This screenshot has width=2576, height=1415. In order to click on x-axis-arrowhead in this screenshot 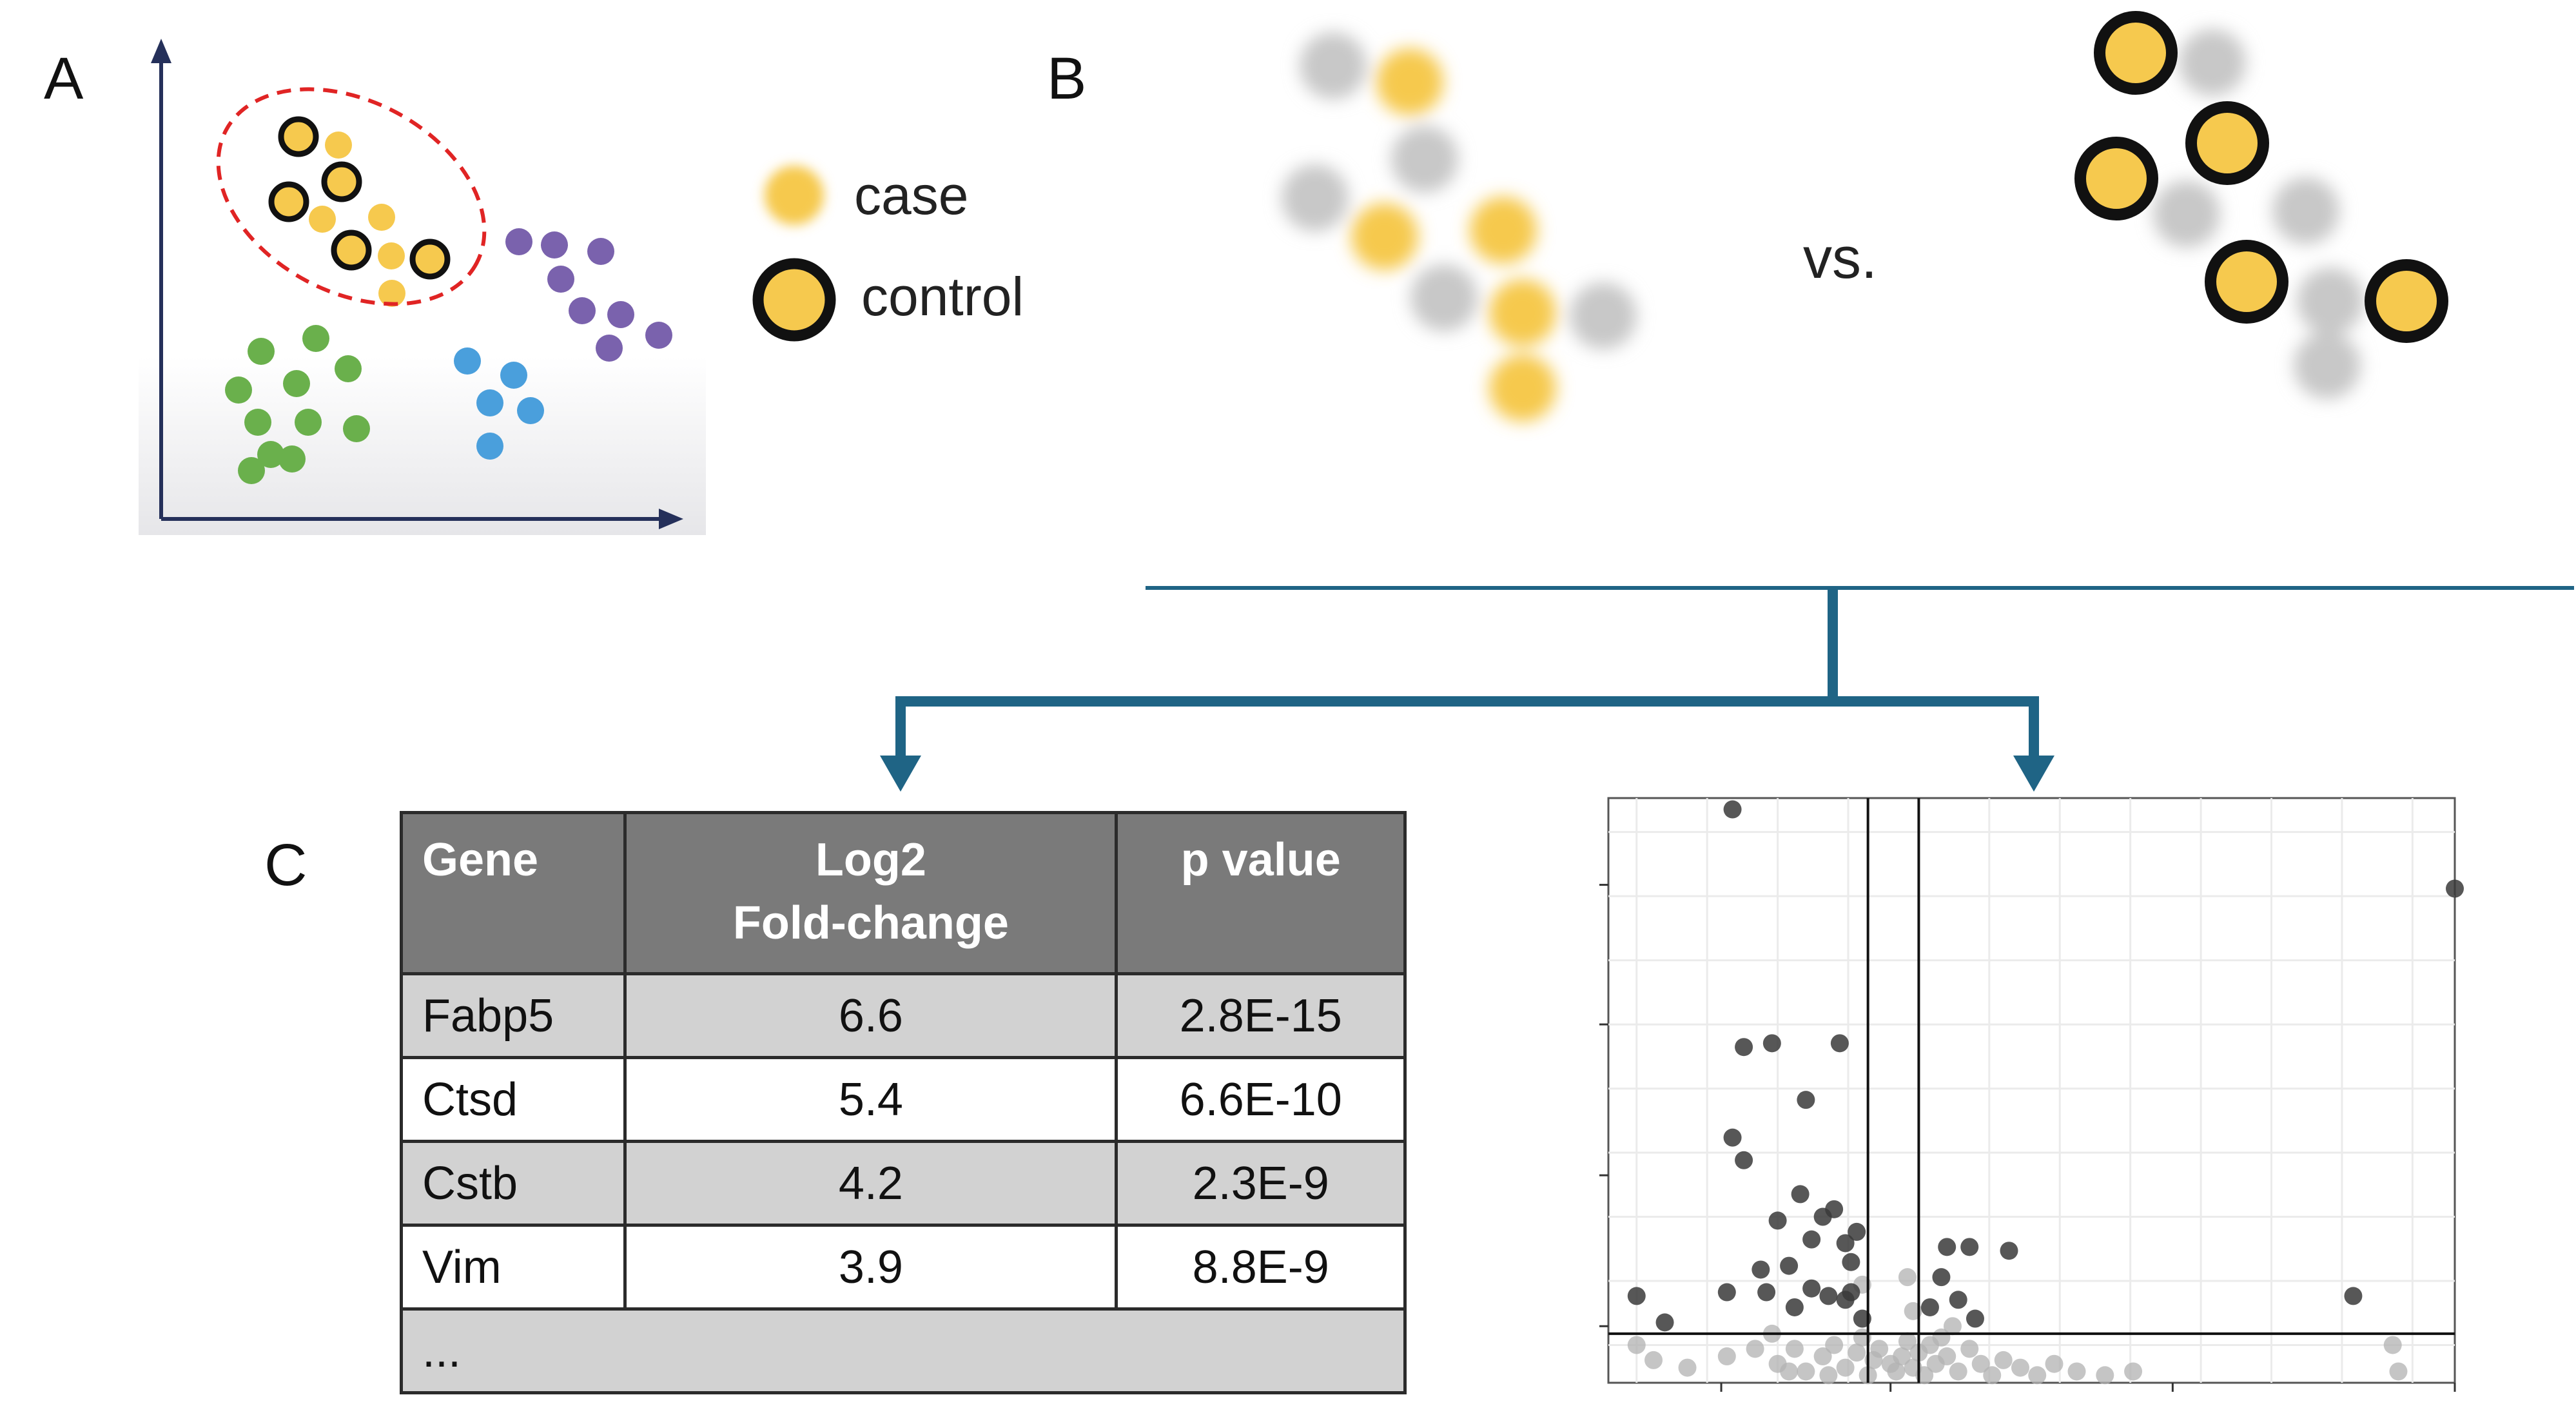, I will do `click(671, 519)`.